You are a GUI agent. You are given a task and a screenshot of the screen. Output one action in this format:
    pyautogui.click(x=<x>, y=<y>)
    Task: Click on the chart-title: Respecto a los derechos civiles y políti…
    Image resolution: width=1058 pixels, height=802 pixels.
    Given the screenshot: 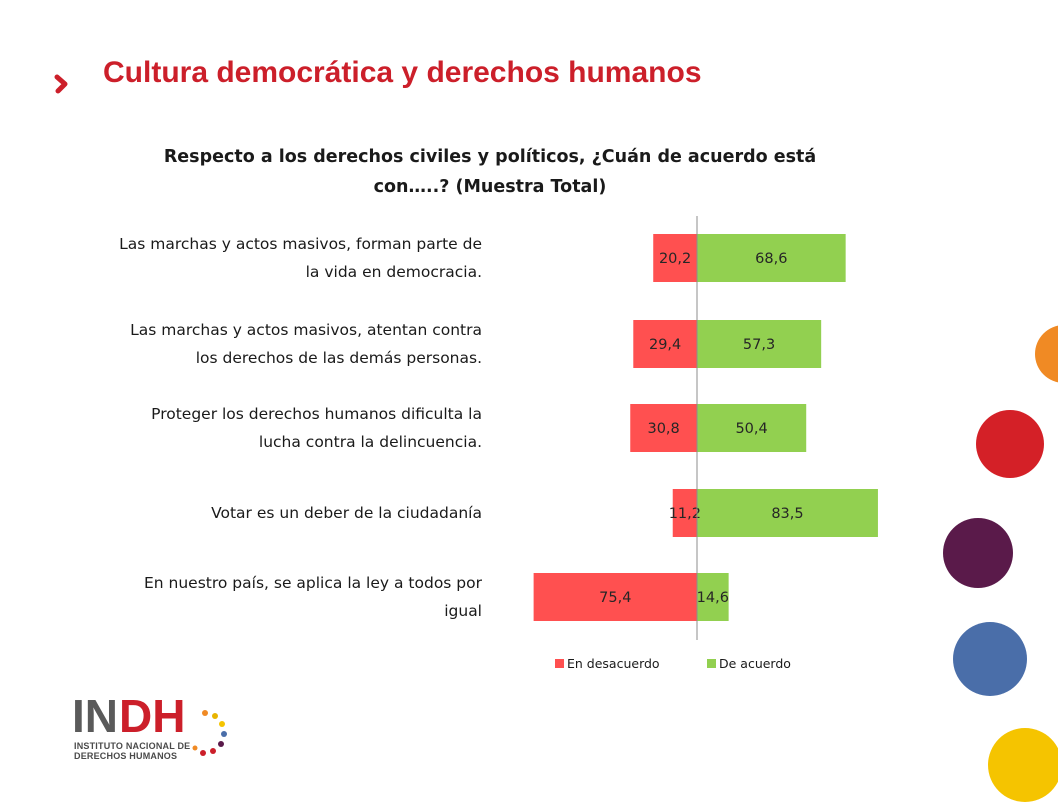 What is the action you would take?
    pyautogui.click(x=490, y=172)
    